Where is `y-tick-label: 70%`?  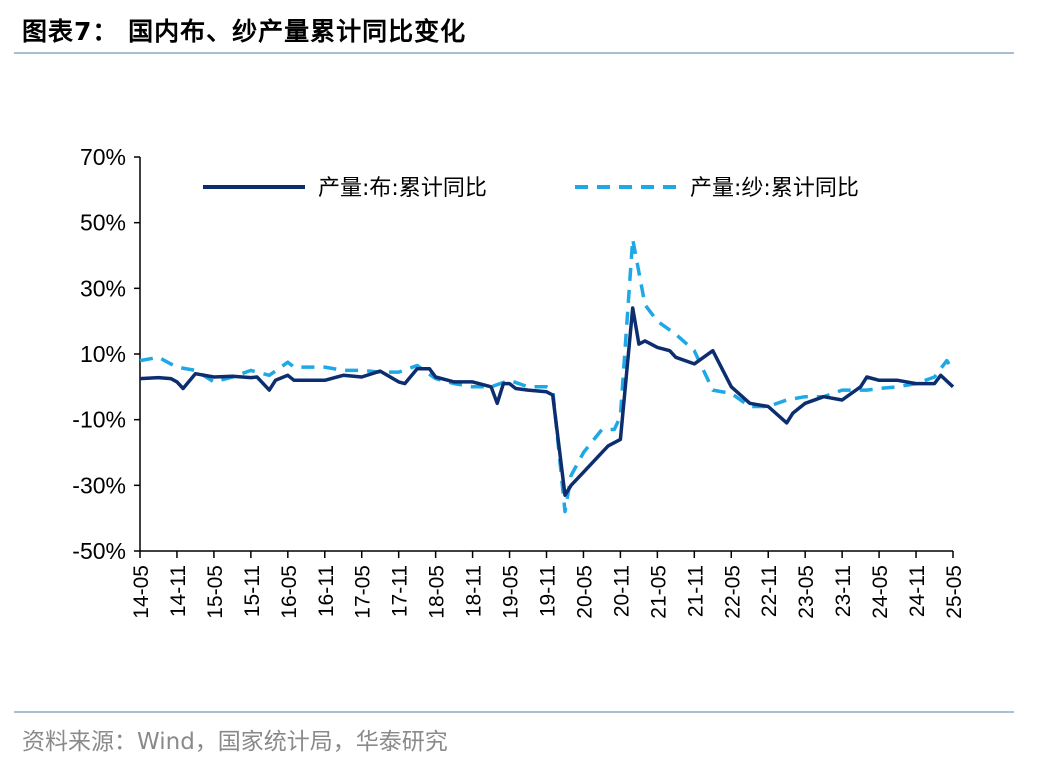 y-tick-label: 70% is located at coordinates (103, 157).